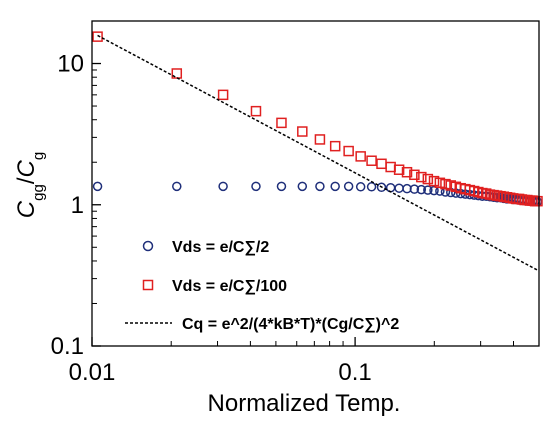 The height and width of the screenshot is (429, 550). What do you see at coordinates (354, 372) in the screenshot?
I see `x-tick-label: 0.1` at bounding box center [354, 372].